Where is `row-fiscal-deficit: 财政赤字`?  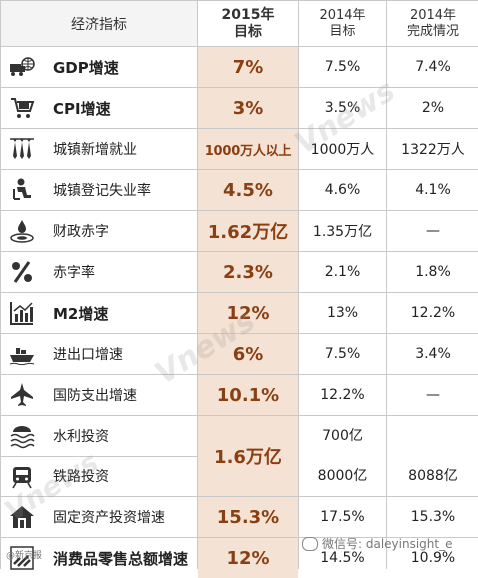
row-fiscal-deficit: 财政赤字 is located at coordinates (99, 231).